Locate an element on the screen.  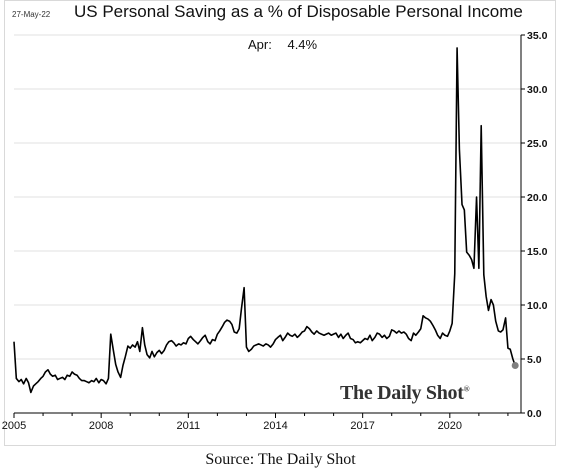
source-note: Source: The Daily Shot is located at coordinates (280, 459).